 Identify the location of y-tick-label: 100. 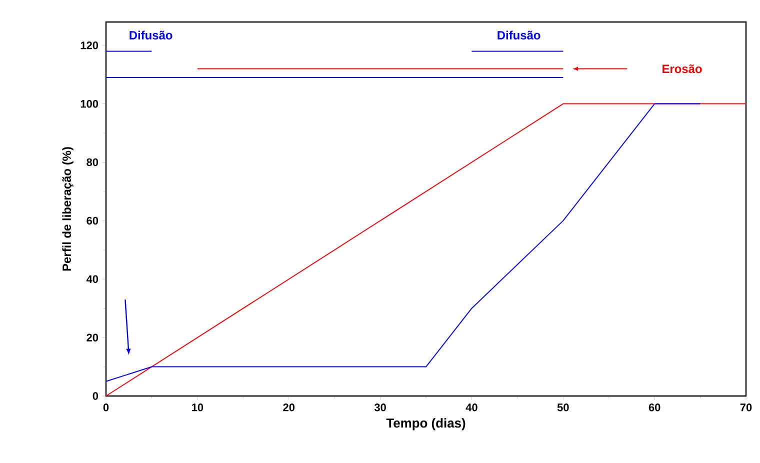
(89, 104).